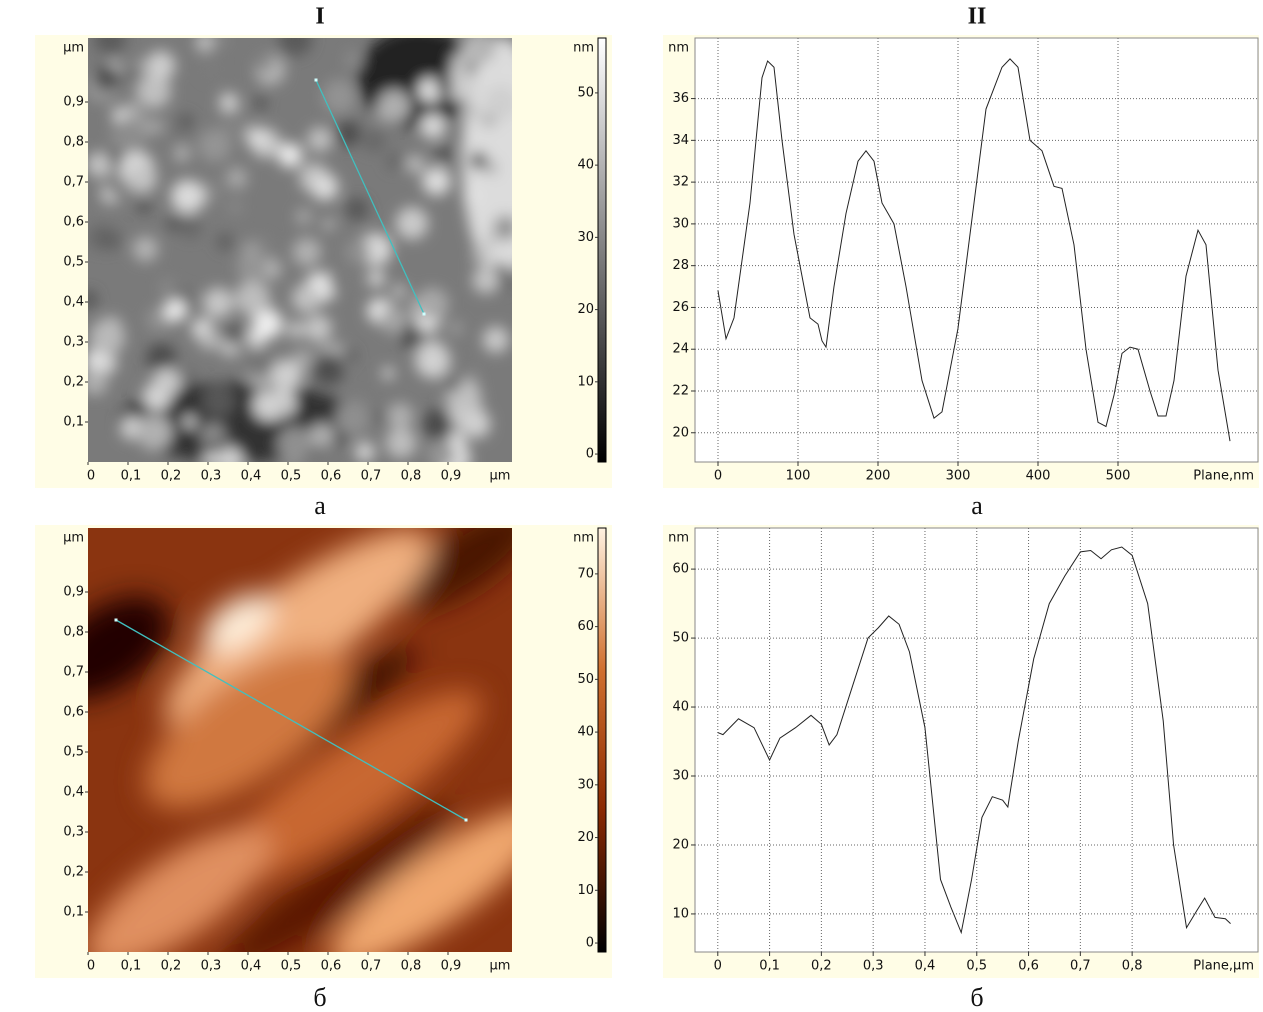 Image resolution: width=1263 pixels, height=1012 pixels. Describe the element at coordinates (411, 966) in the screenshot. I see `x-tick-label: 0,8` at that location.